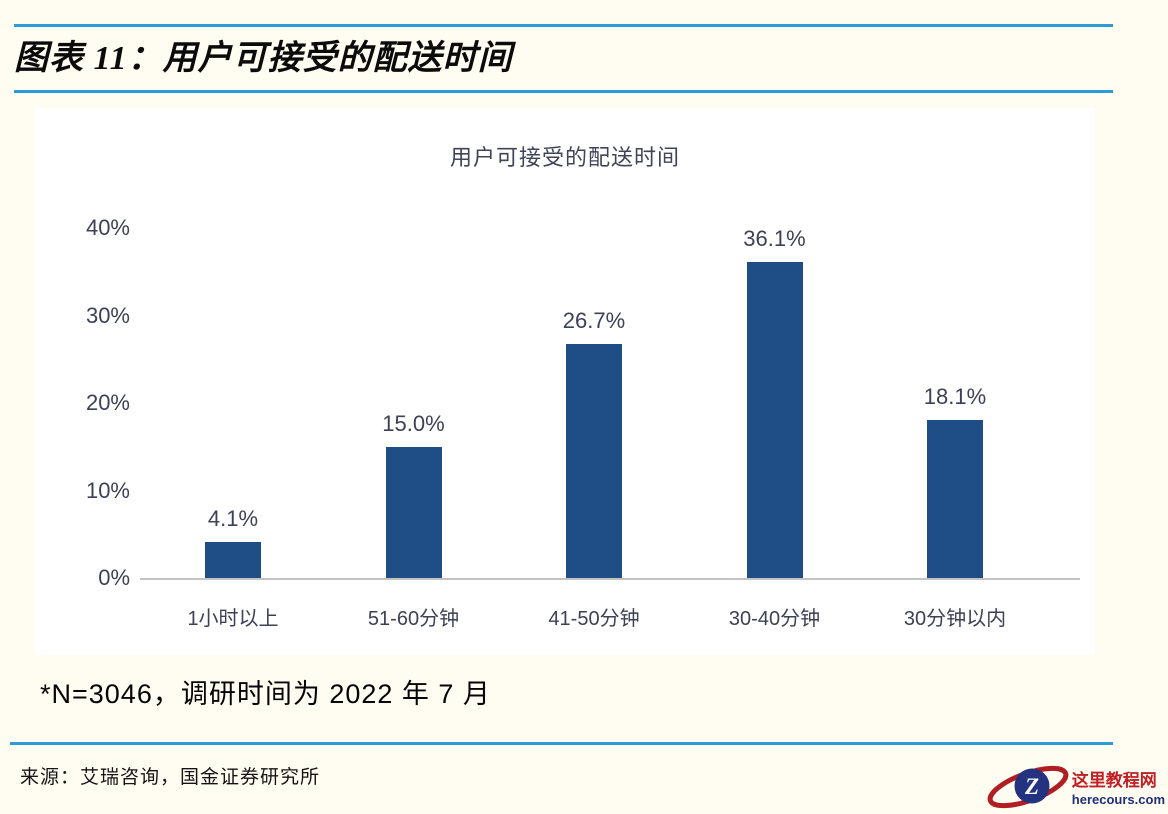 The height and width of the screenshot is (814, 1168). Describe the element at coordinates (107, 227) in the screenshot. I see `y-tick-label: 40%` at that location.